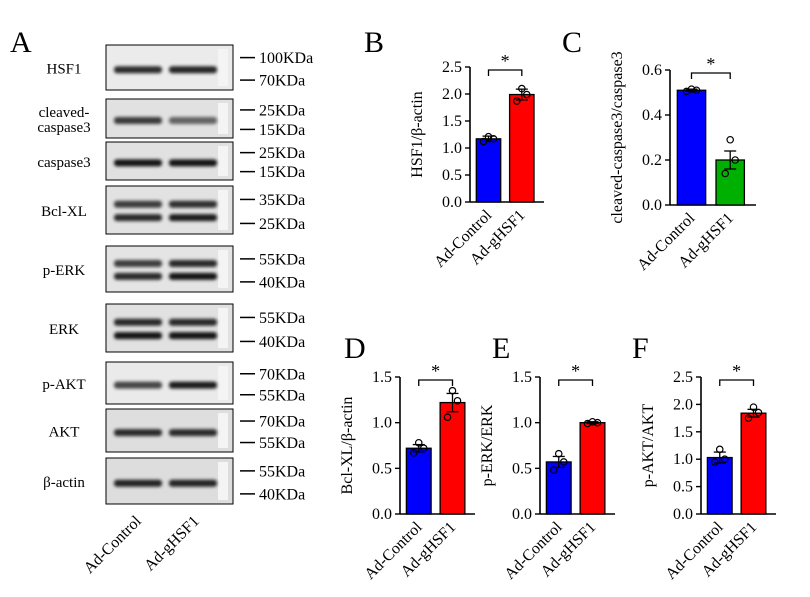 The image size is (810, 597). What do you see at coordinates (652, 160) in the screenshot?
I see `y-tick-label: 0.2` at bounding box center [652, 160].